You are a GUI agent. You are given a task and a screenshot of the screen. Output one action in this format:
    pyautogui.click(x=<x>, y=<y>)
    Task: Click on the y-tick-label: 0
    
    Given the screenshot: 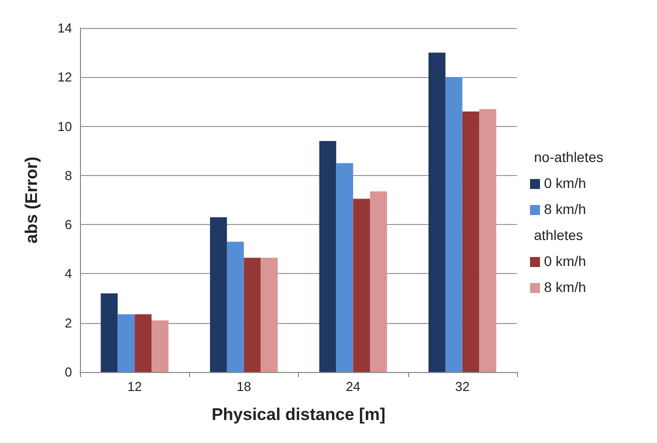 What is the action you would take?
    pyautogui.click(x=68, y=372)
    